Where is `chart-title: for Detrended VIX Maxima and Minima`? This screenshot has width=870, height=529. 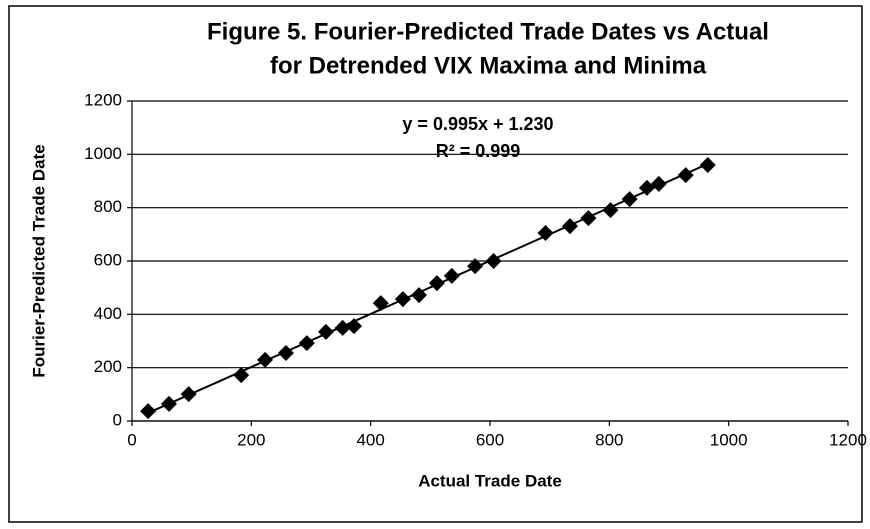 chart-title: for Detrended VIX Maxima and Minima is located at coordinates (488, 65).